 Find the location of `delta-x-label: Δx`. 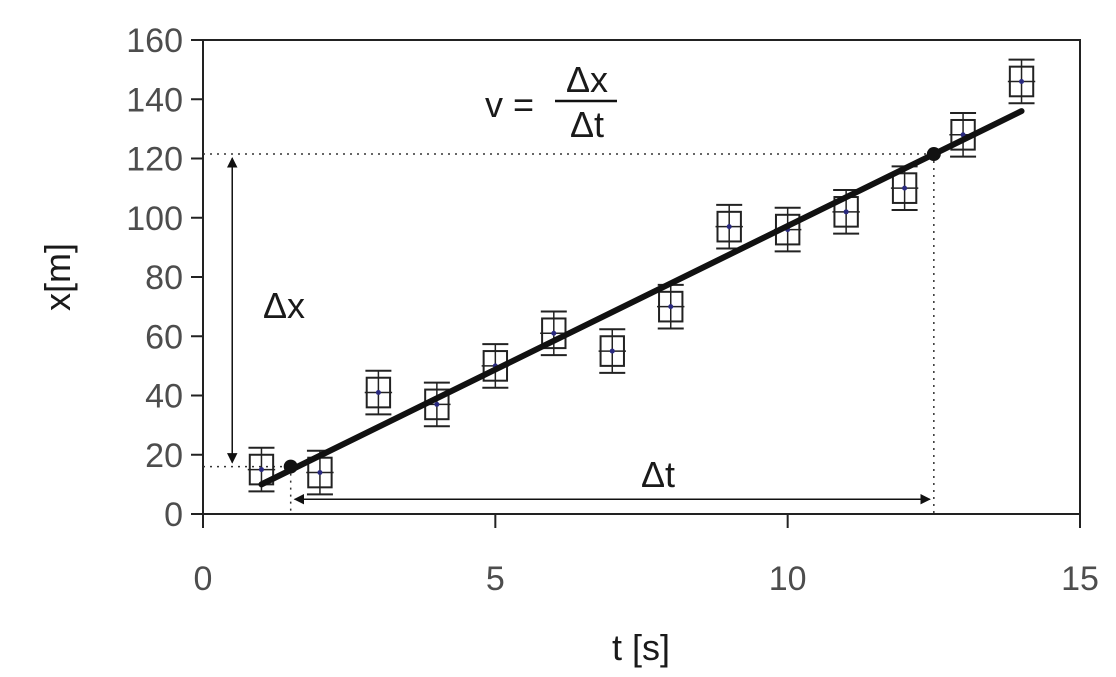

delta-x-label: Δx is located at coordinates (284, 305).